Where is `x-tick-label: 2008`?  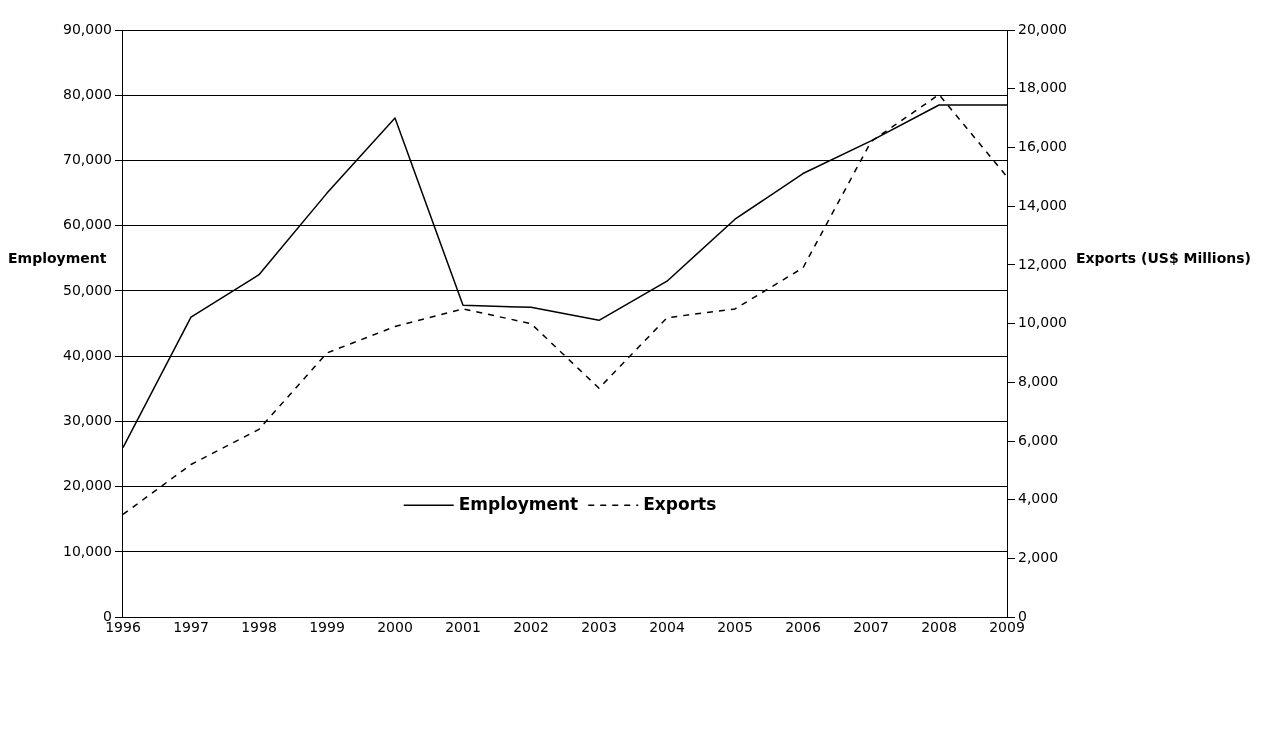 x-tick-label: 2008 is located at coordinates (939, 627).